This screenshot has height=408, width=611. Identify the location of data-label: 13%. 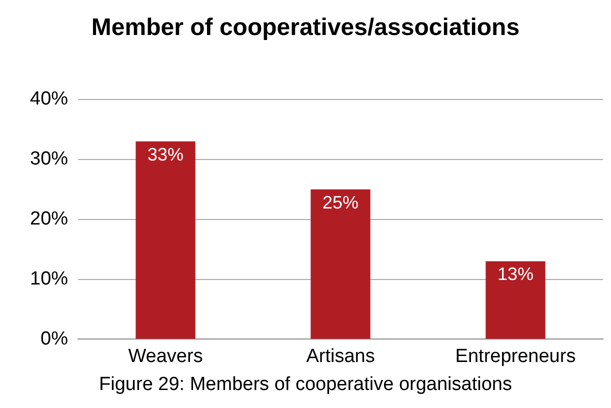
(515, 274).